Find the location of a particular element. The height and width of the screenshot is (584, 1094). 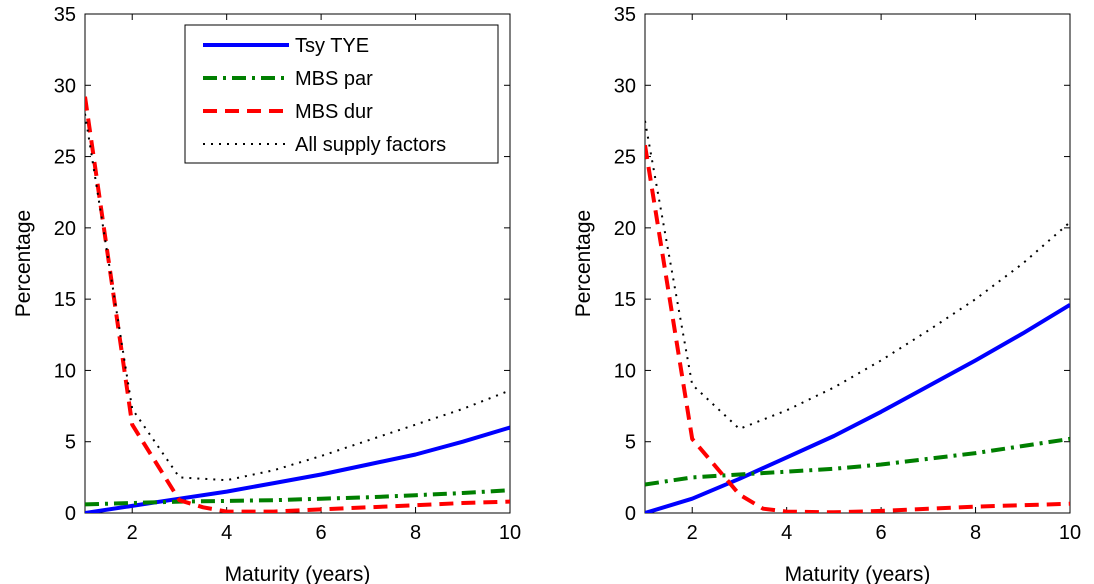

legend-entry-label: All supply factors is located at coordinates (370, 145).